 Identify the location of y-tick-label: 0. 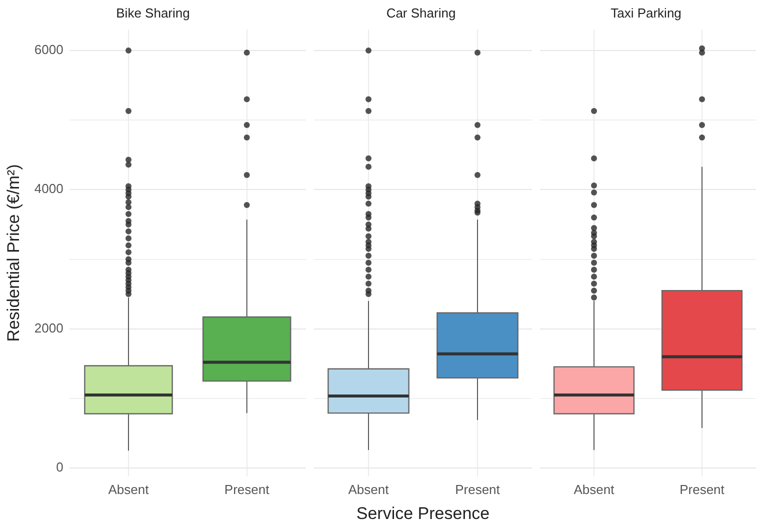
(60, 467).